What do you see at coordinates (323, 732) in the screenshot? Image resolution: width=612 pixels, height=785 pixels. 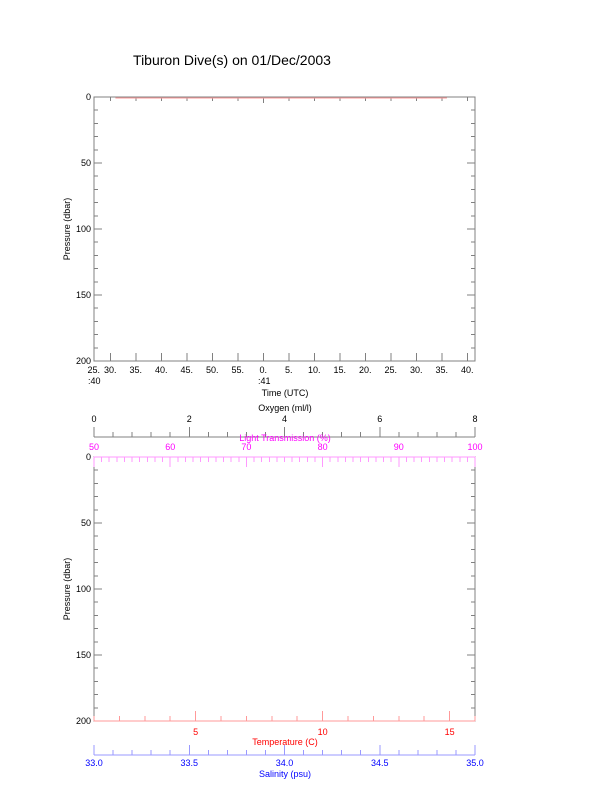 I see `temperature-tick-label: 10` at bounding box center [323, 732].